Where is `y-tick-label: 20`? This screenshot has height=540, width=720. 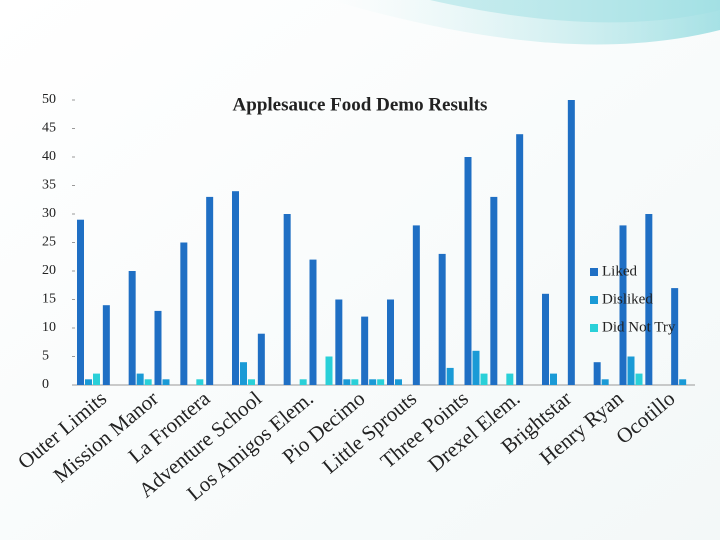
y-tick-label: 20 is located at coordinates (49, 270).